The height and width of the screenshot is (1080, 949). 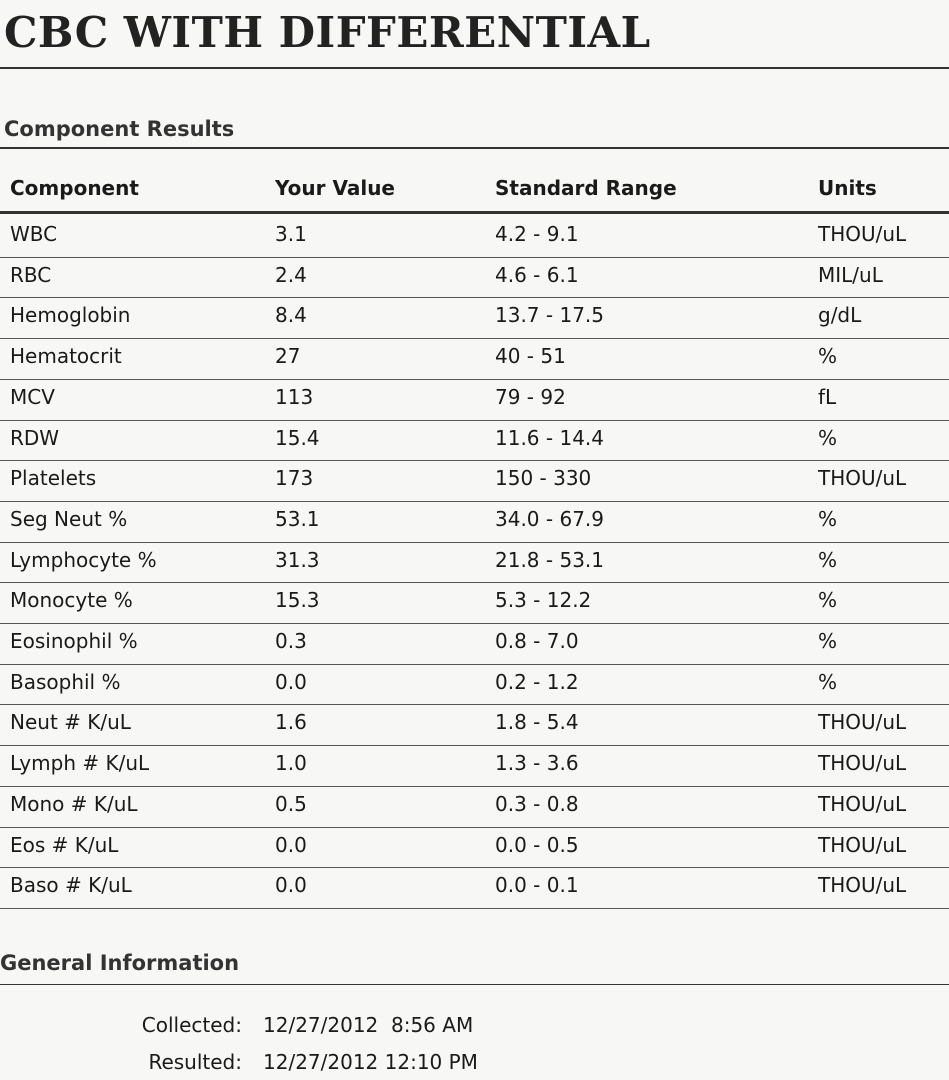 What do you see at coordinates (370, 1062) in the screenshot?
I see `resulted-value: 12/27/2012 12:10 PM` at bounding box center [370, 1062].